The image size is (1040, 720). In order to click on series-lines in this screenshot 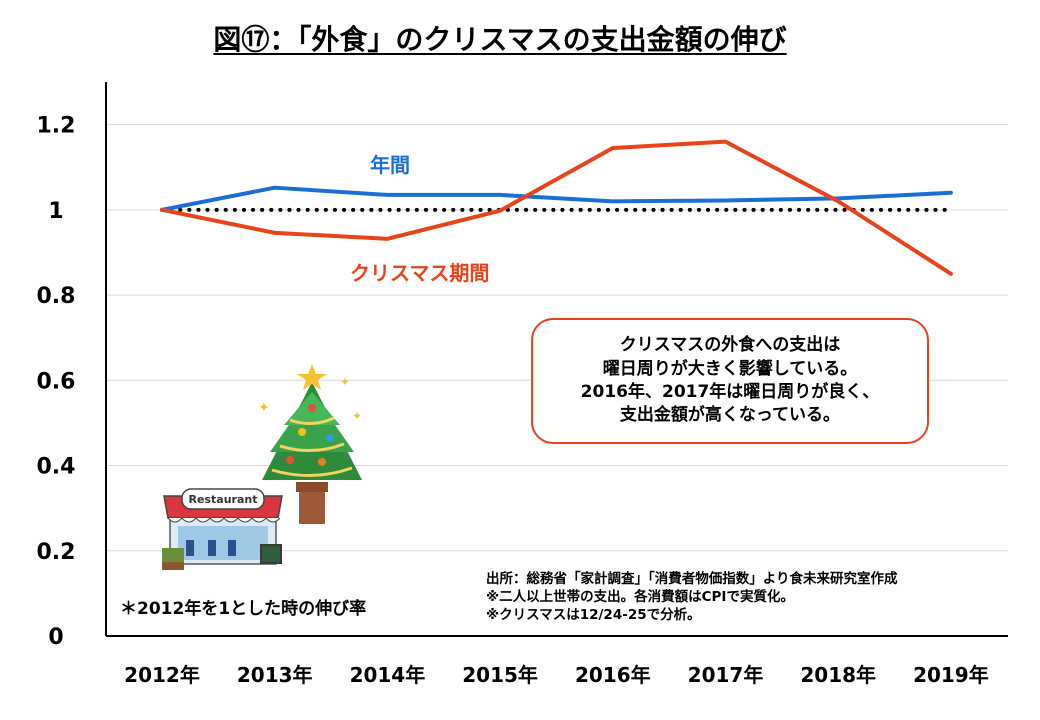, I will do `click(556, 207)`.